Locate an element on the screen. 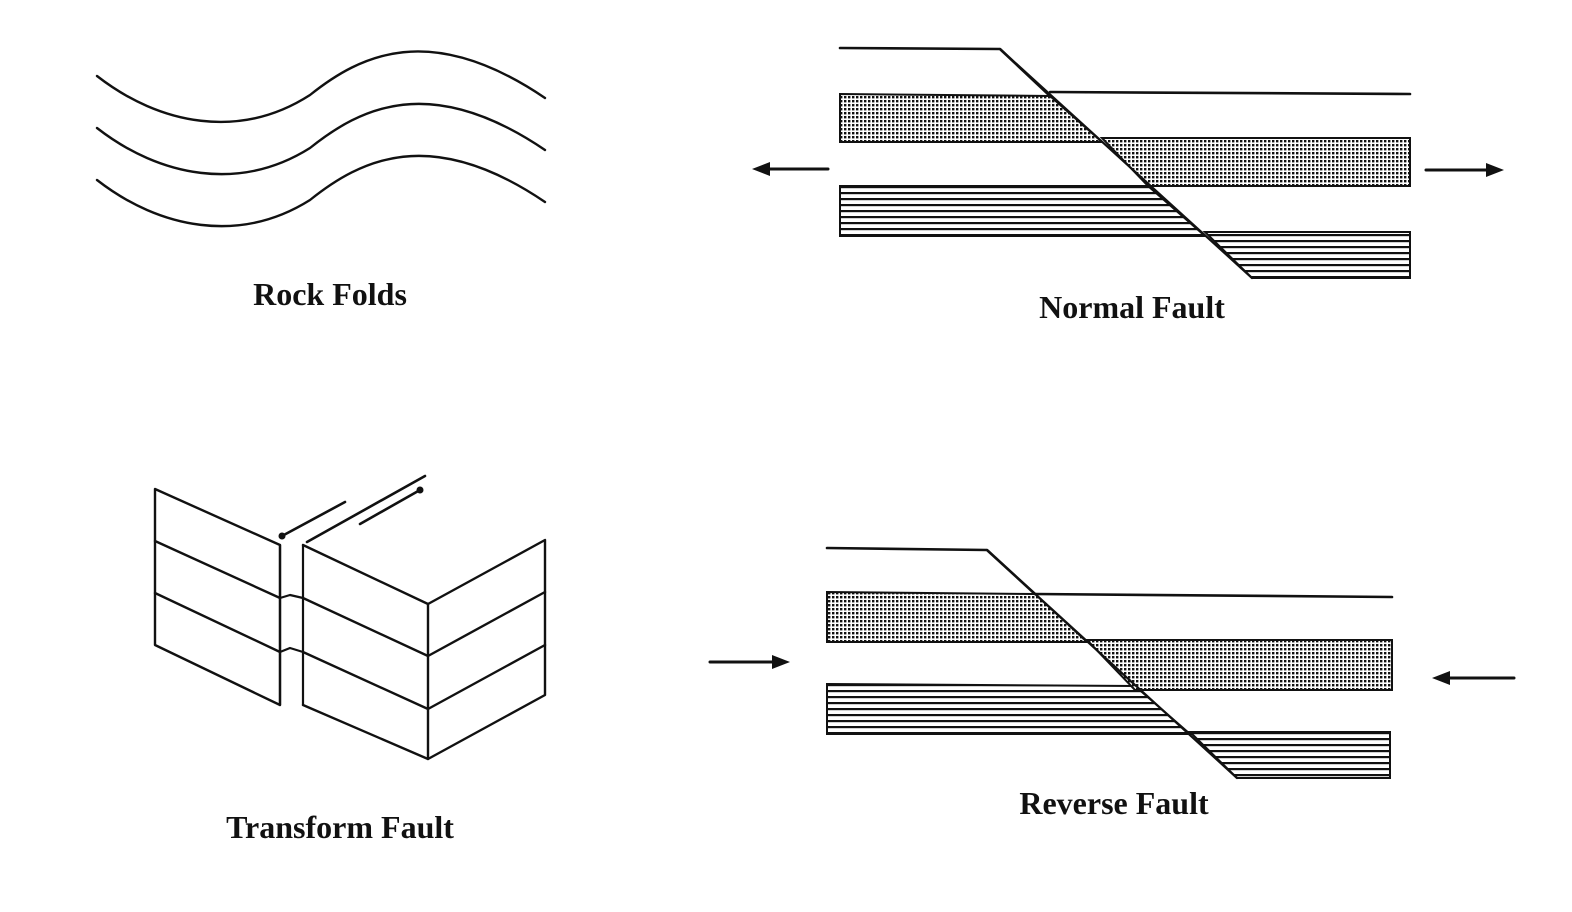 The width and height of the screenshot is (1572, 912). nf-fault-plane is located at coordinates (1126, 163).